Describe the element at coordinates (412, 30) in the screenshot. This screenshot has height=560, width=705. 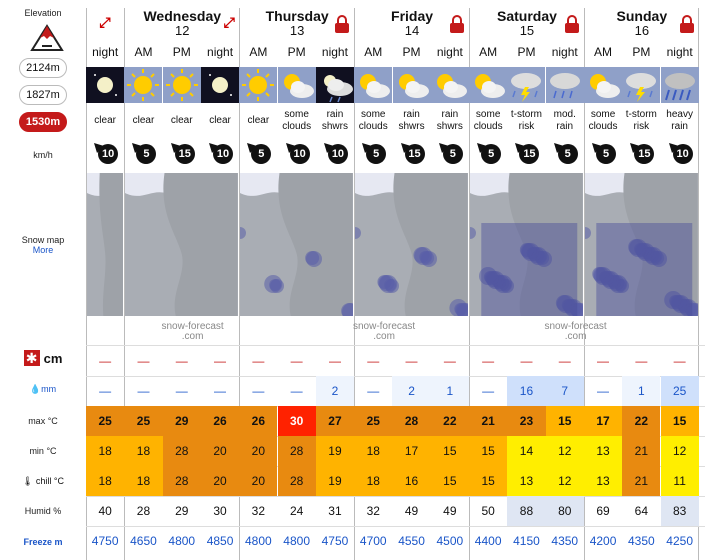
I see `day-number: 14` at that location.